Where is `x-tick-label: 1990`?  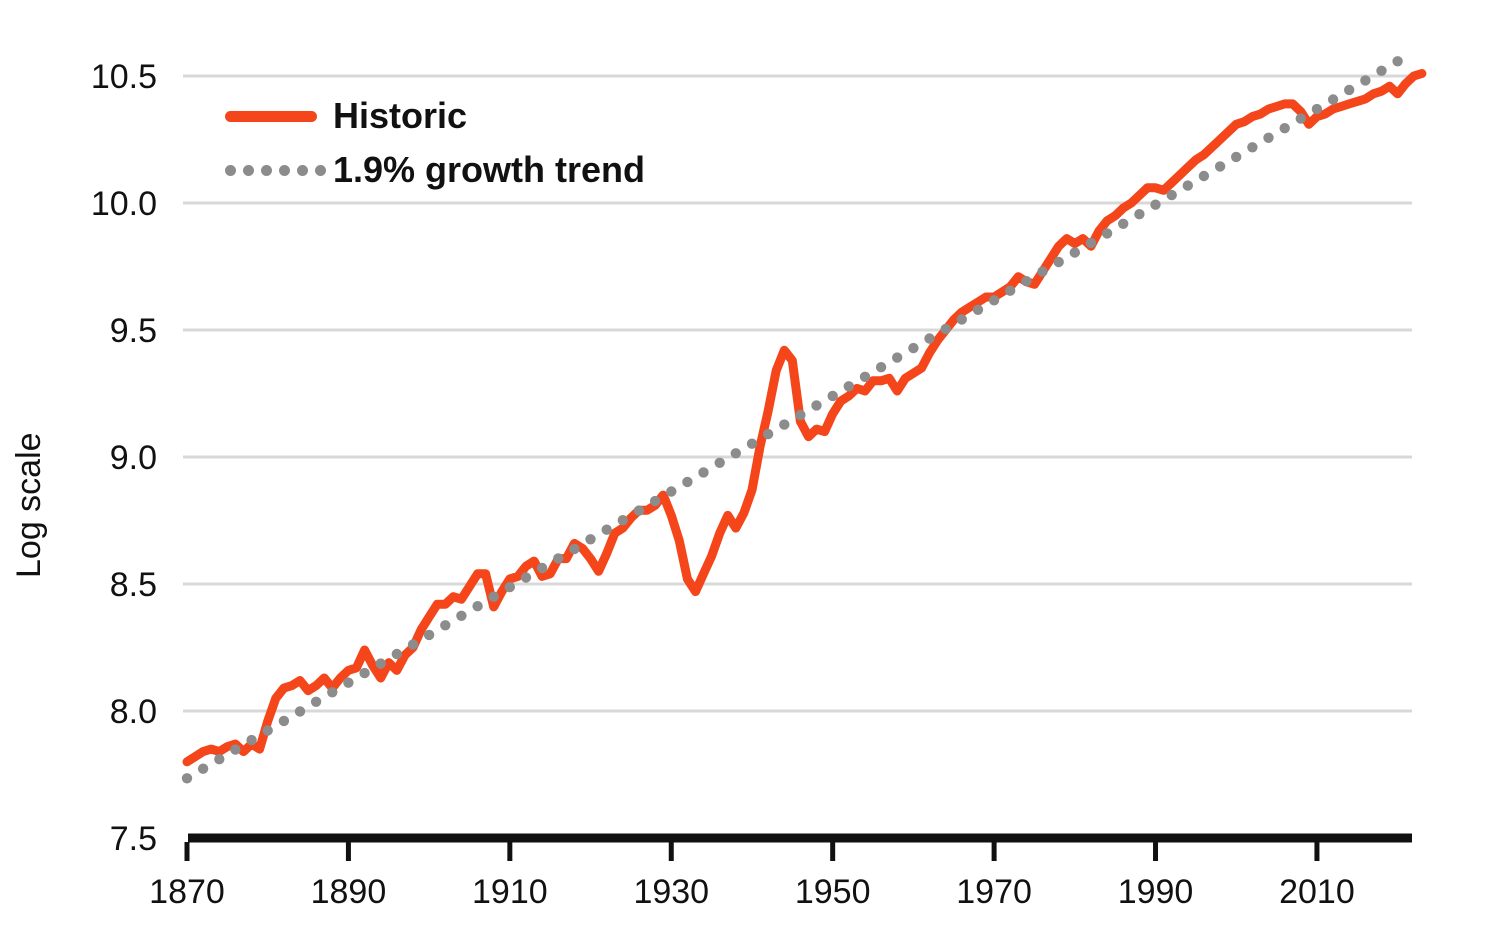 x-tick-label: 1990 is located at coordinates (1156, 892).